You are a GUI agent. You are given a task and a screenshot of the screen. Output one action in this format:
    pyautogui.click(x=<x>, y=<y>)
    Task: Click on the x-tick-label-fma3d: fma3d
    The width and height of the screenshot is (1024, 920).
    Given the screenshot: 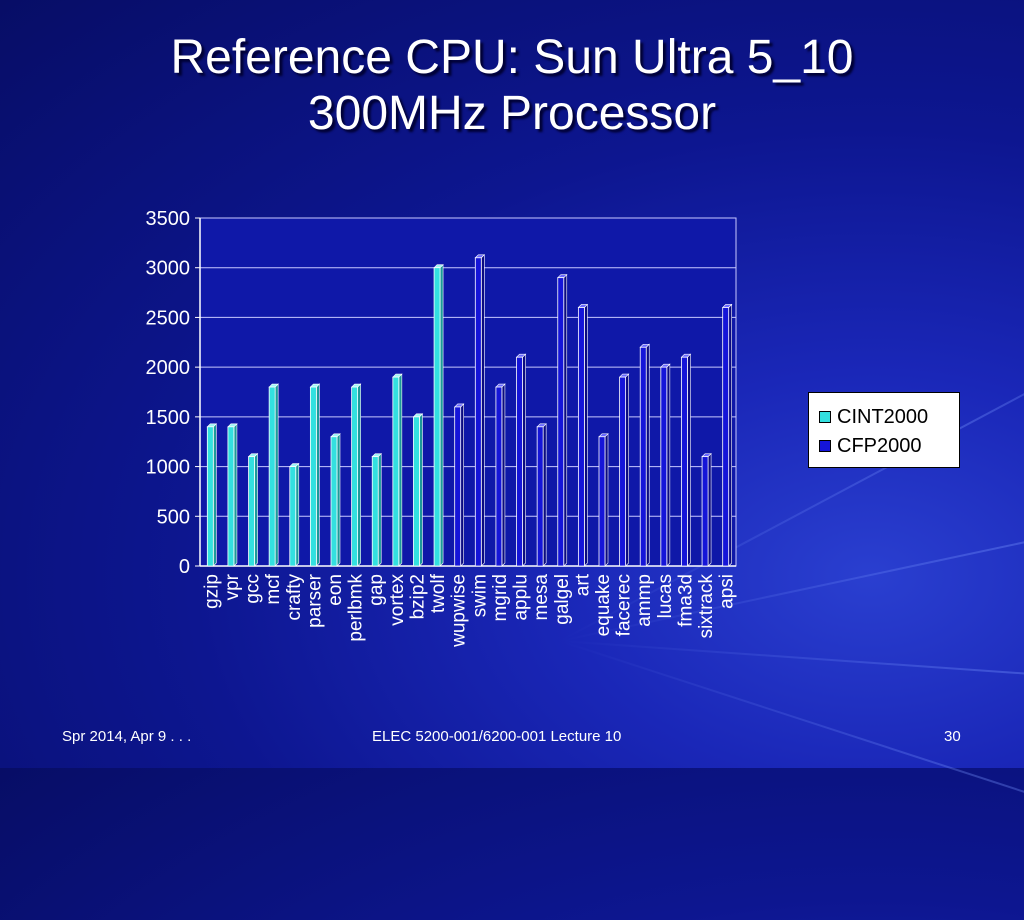 What is the action you would take?
    pyautogui.click(x=685, y=600)
    